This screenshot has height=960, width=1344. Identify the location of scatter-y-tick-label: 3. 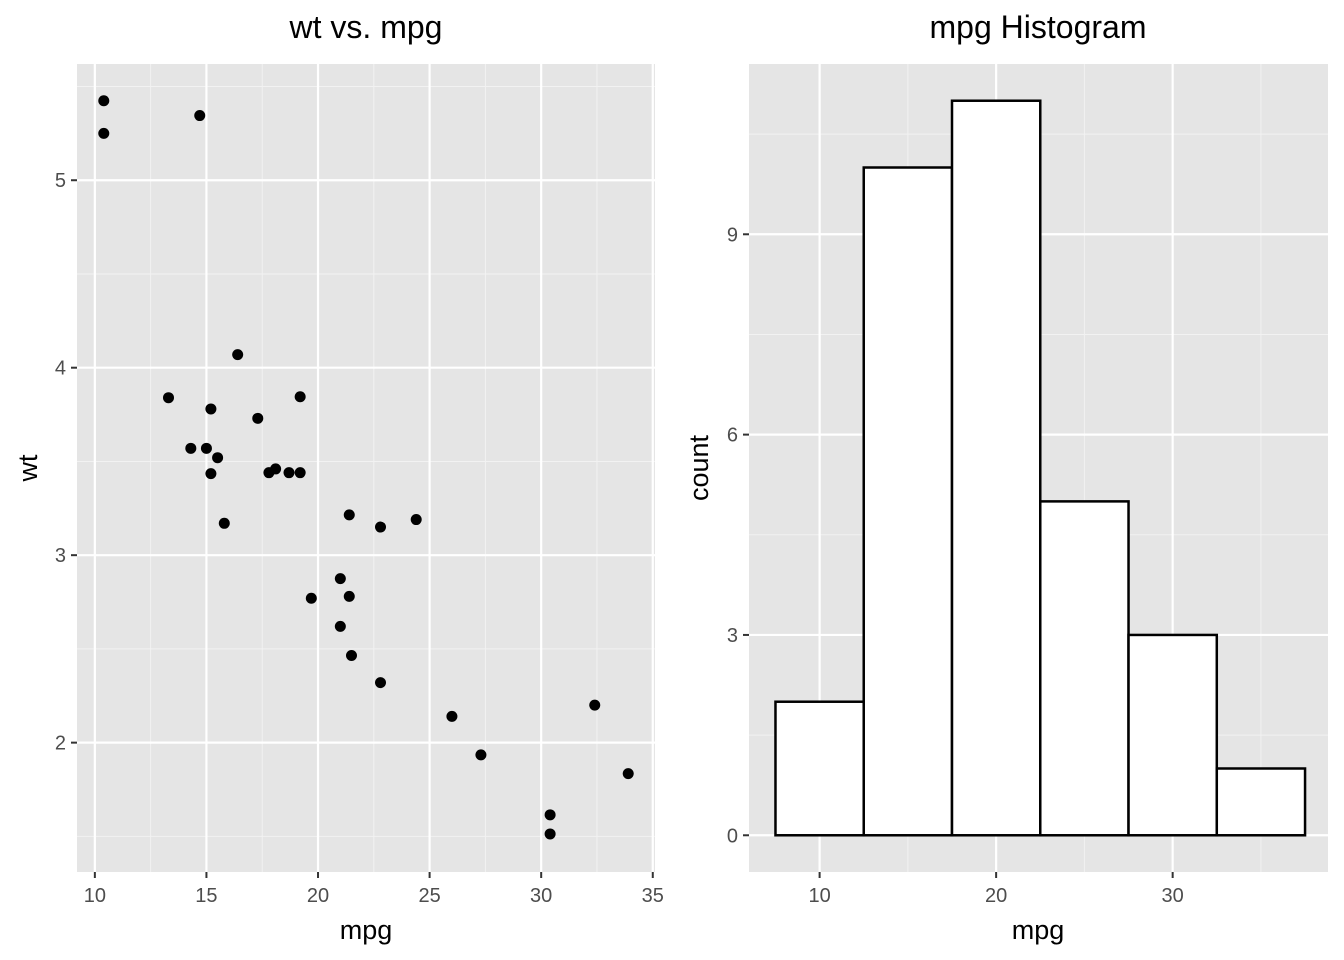
(60, 556).